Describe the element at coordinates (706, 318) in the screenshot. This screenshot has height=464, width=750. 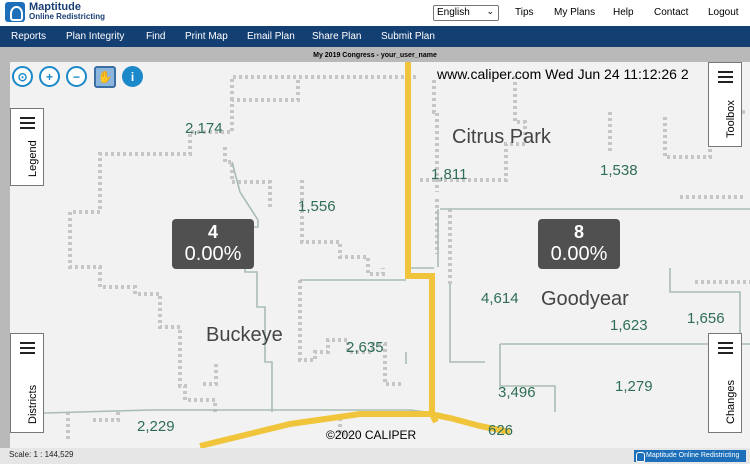
I see `population-label: 1,656` at that location.